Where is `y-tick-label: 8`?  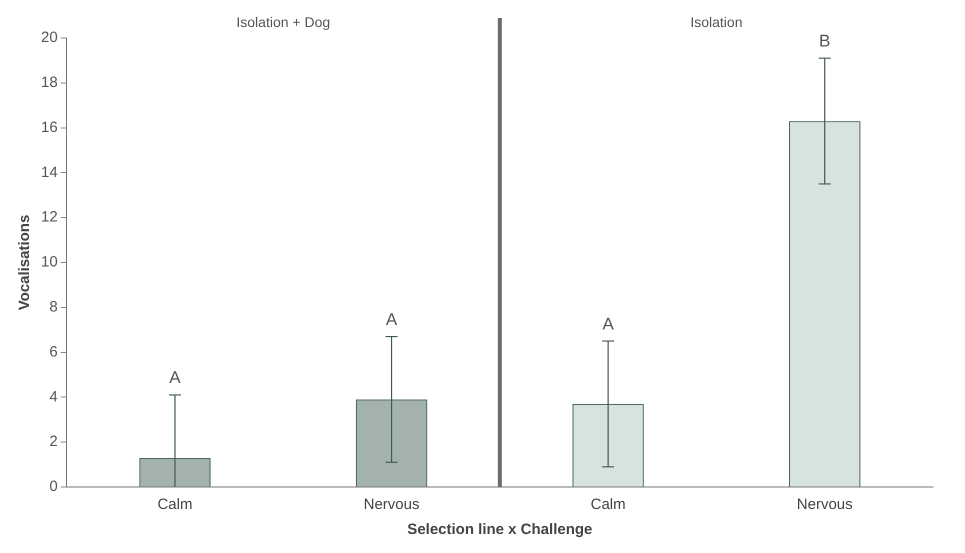
y-tick-label: 8 is located at coordinates (53, 307).